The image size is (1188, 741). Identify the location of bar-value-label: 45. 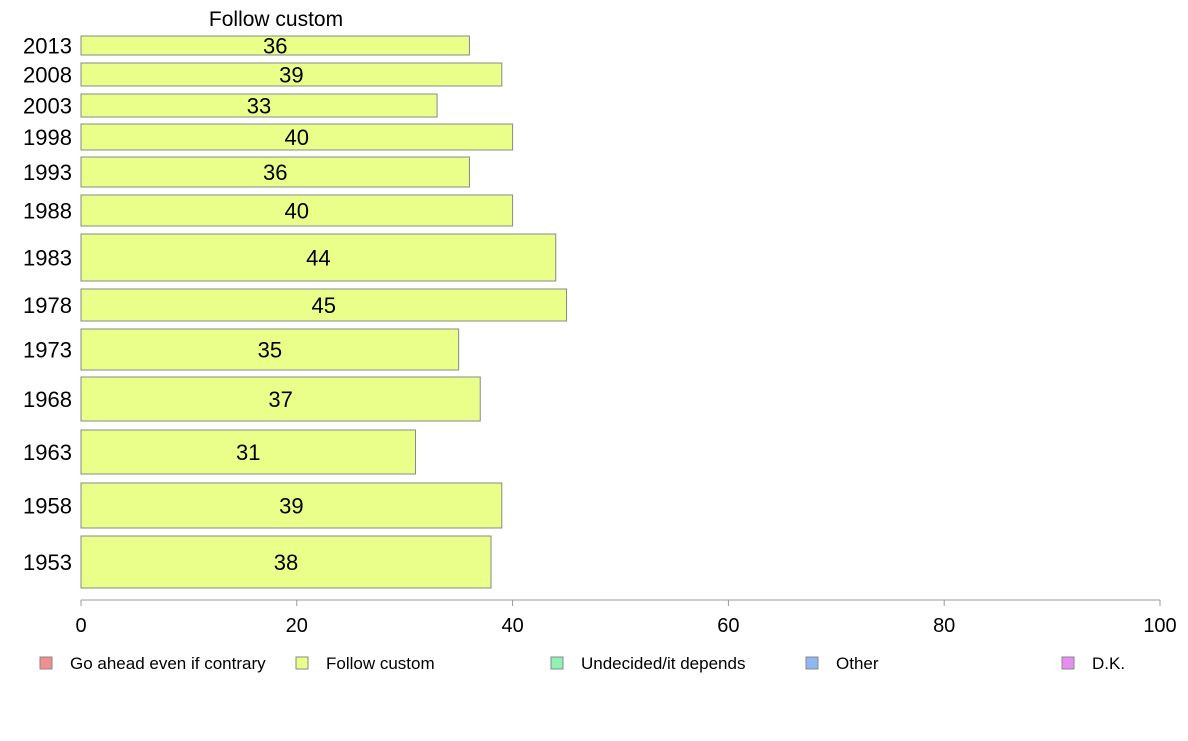
(324, 305).